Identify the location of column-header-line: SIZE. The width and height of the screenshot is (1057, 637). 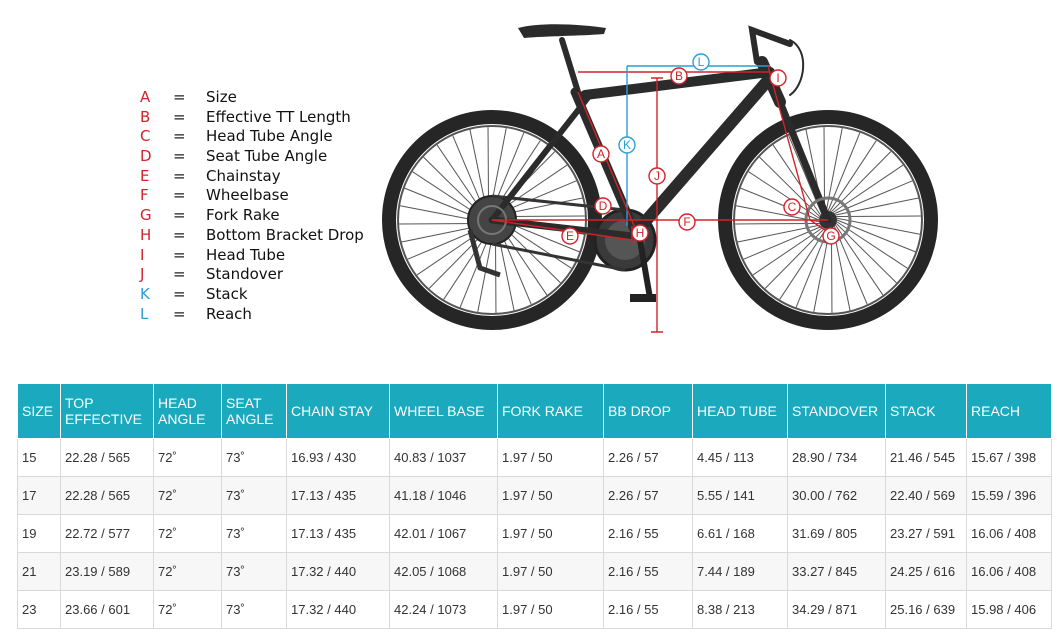
(38, 411).